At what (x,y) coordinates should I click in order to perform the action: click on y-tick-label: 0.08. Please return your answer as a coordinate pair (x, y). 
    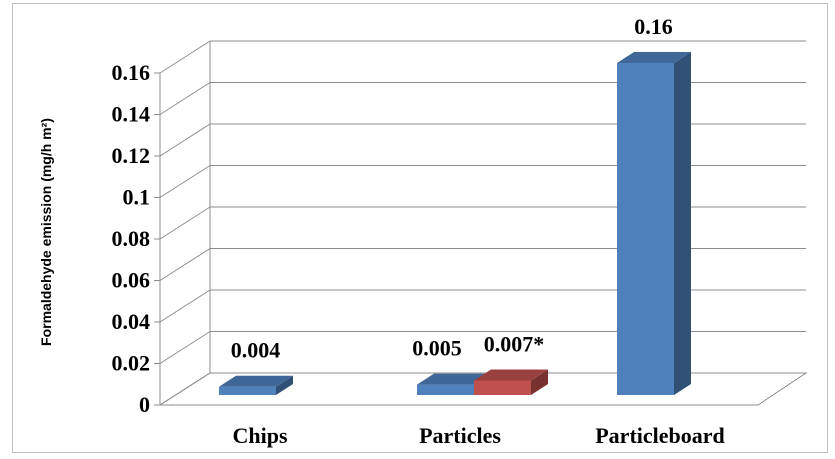
    Looking at the image, I should click on (131, 238).